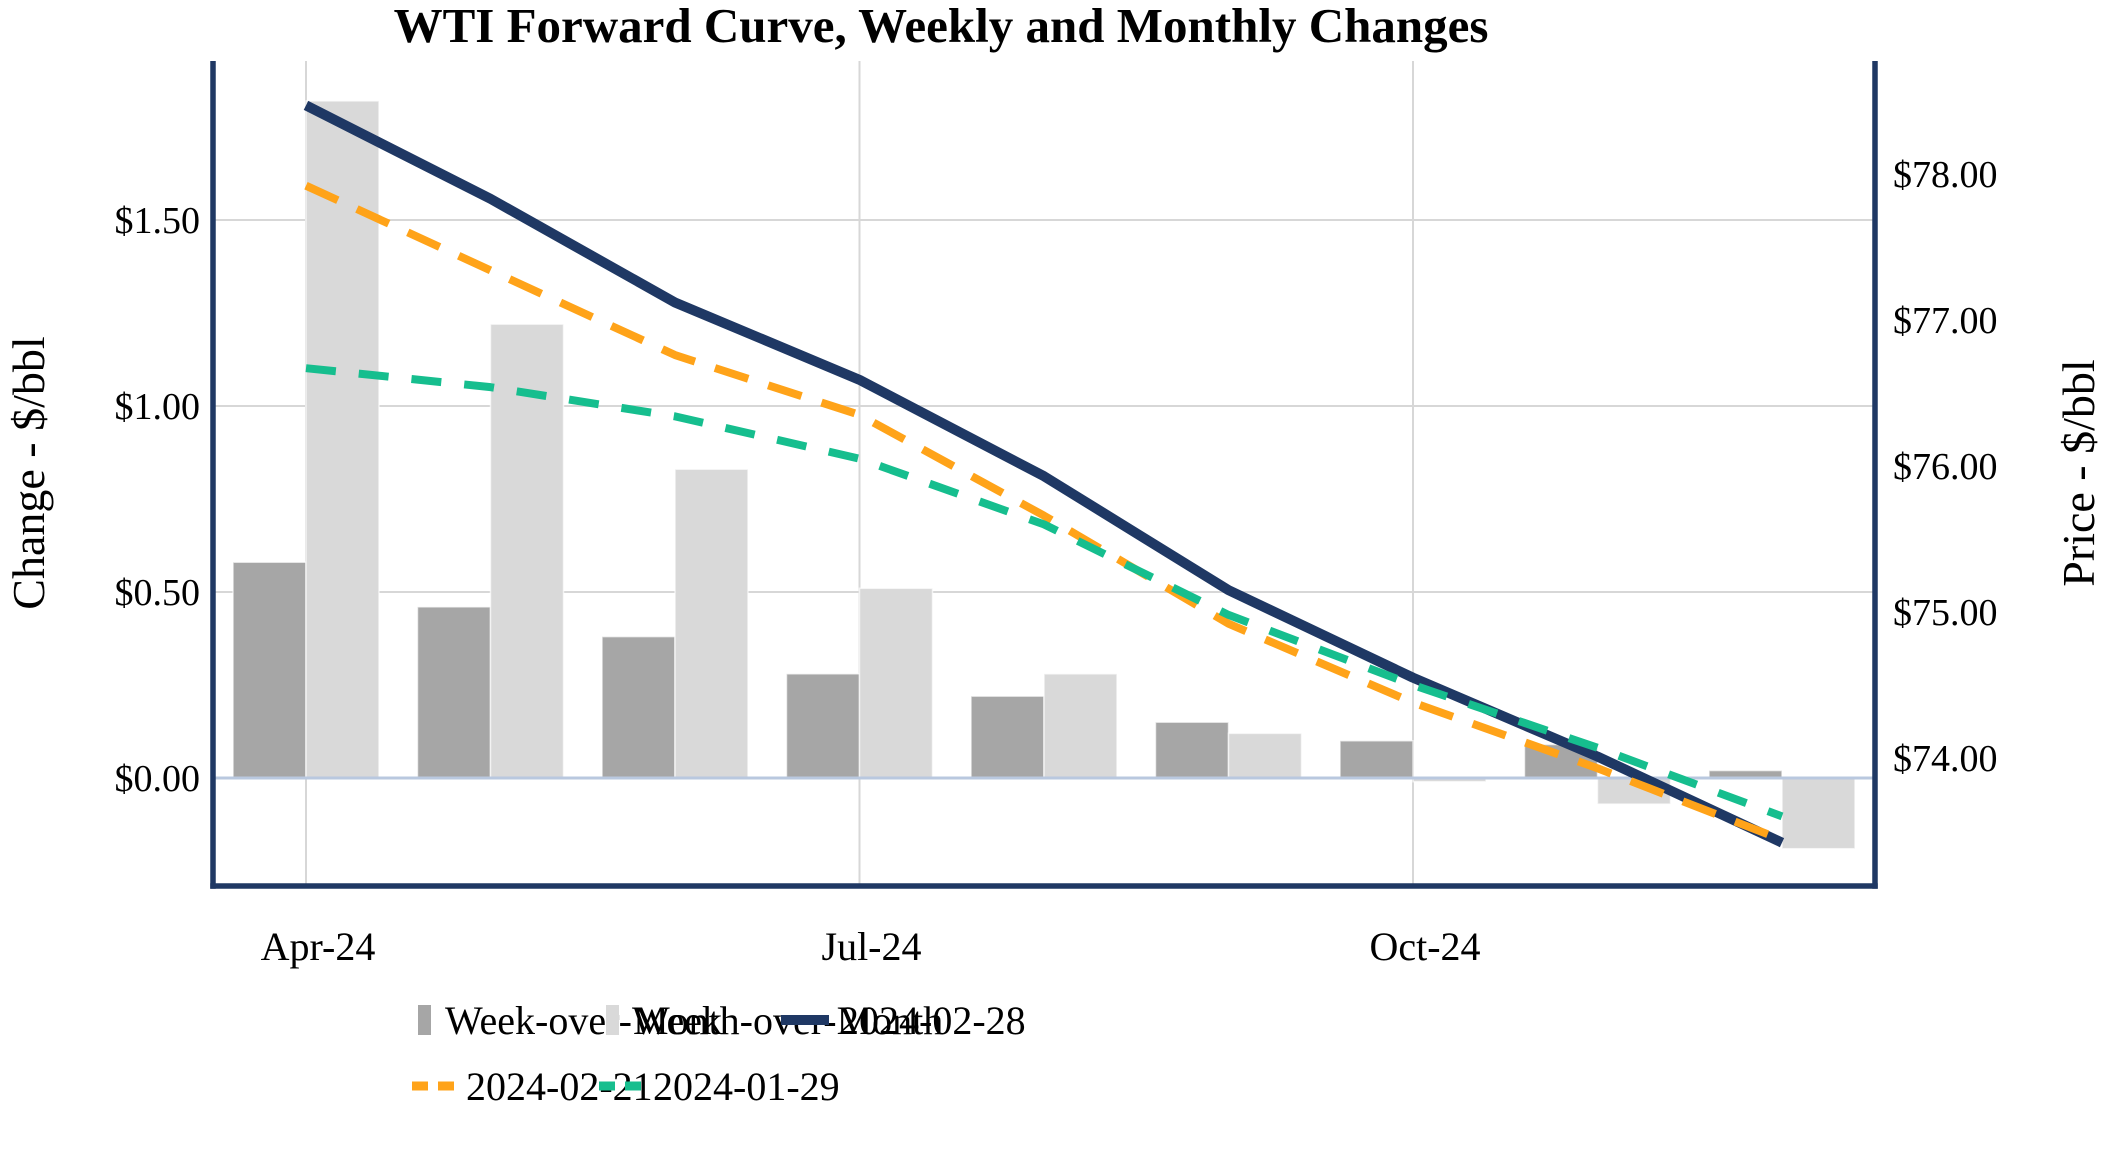 This screenshot has height=1152, width=2112. What do you see at coordinates (1945, 175) in the screenshot?
I see `right-tick-label: $78.00` at bounding box center [1945, 175].